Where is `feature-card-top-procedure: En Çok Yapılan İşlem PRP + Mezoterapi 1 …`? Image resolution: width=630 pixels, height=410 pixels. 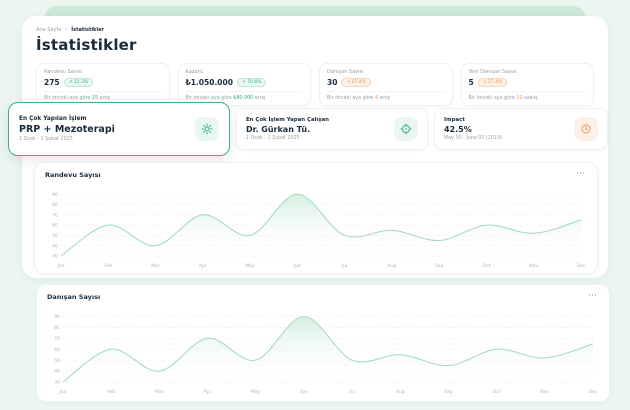
feature-card-top-procedure: En Çok Yapılan İşlem PRP + Mezoterapi 1 … is located at coordinates (119, 129).